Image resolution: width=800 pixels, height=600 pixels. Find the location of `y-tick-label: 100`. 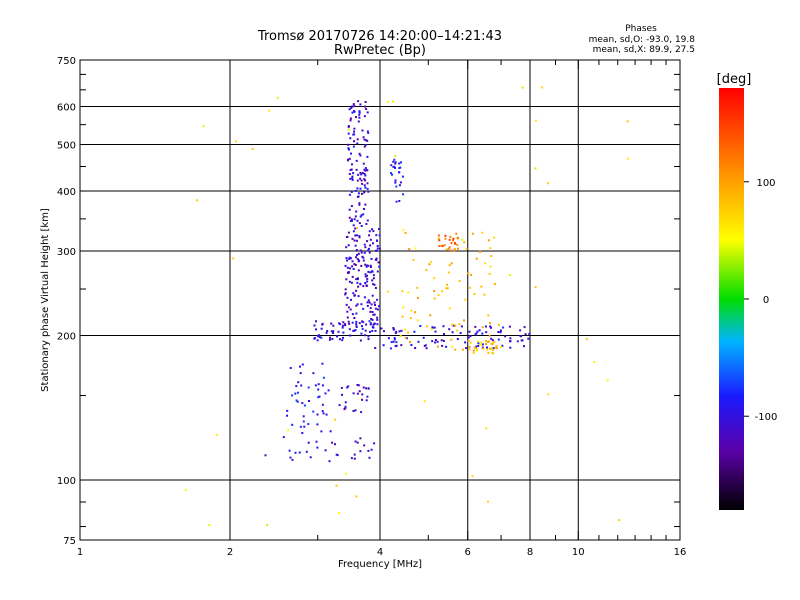

y-tick-label: 100 is located at coordinates (66, 481).